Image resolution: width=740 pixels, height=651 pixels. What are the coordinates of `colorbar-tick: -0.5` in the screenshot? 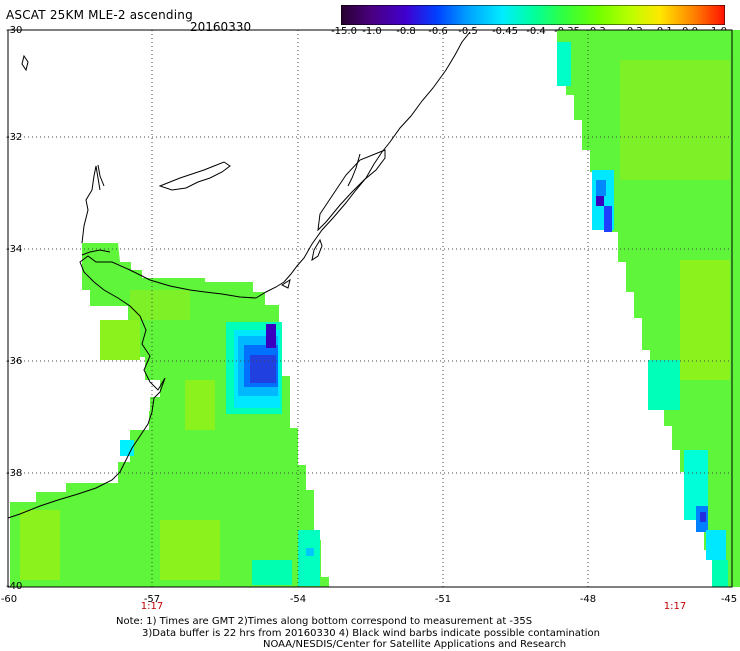 It's located at (468, 31).